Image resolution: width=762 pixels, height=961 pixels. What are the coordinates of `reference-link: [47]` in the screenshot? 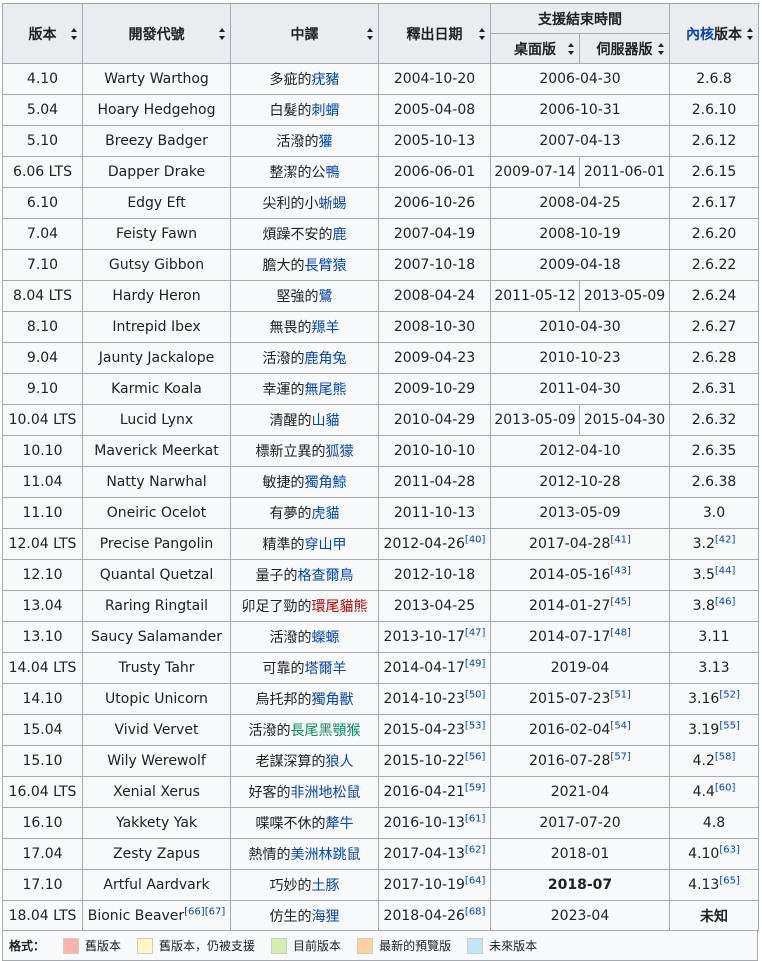 It's located at (475, 633).